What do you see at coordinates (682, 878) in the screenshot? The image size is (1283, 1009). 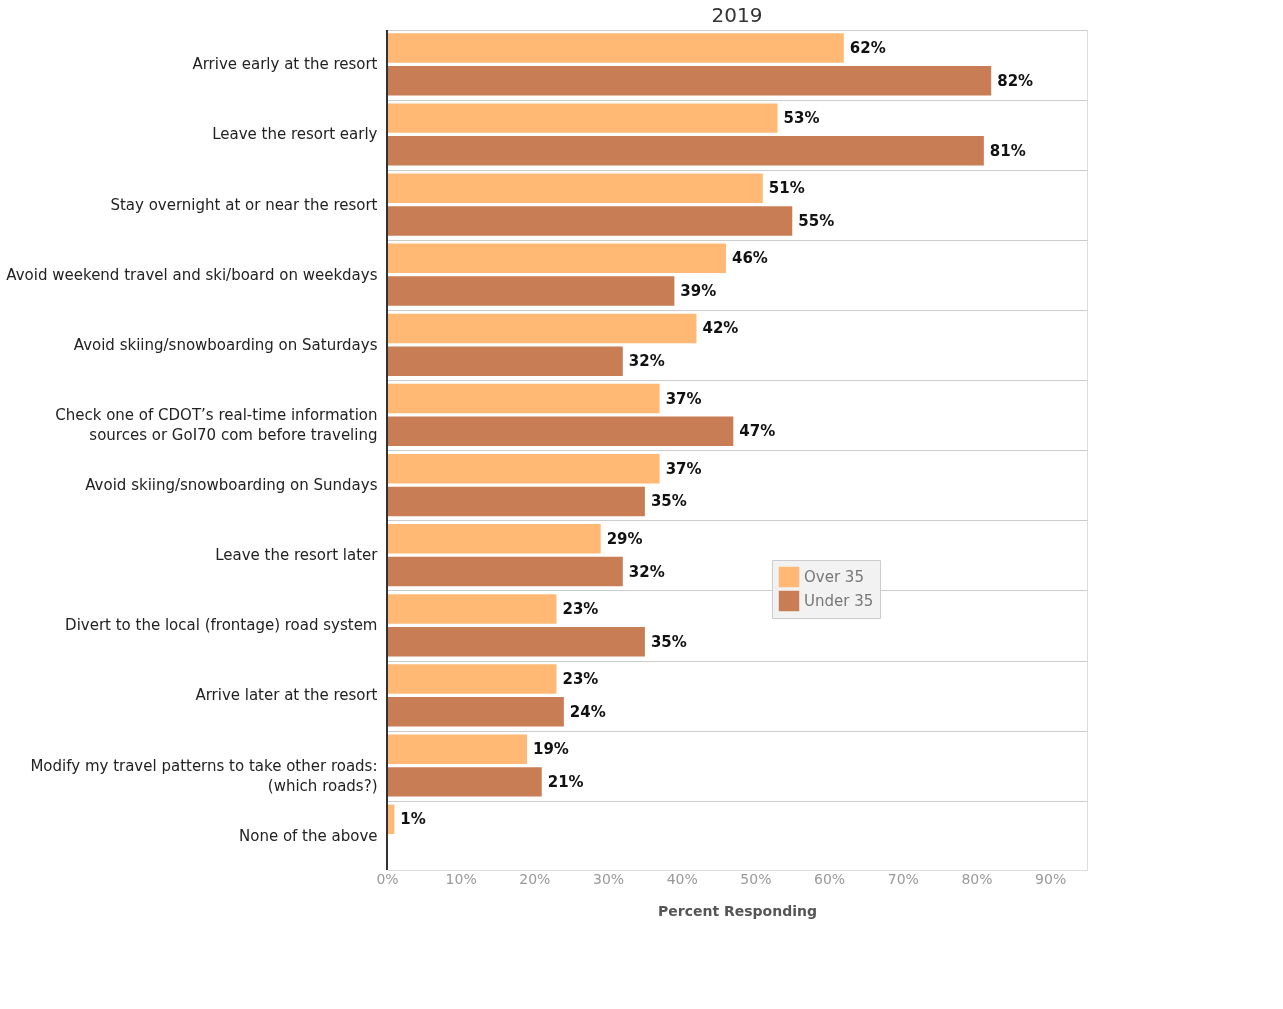 I see `x-tick-label: 40%` at bounding box center [682, 878].